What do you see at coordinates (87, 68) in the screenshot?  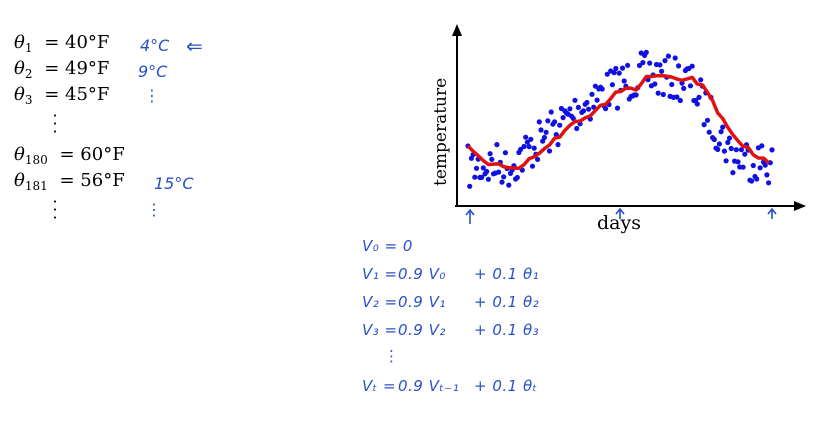 I see `temperature-value: 49°F` at bounding box center [87, 68].